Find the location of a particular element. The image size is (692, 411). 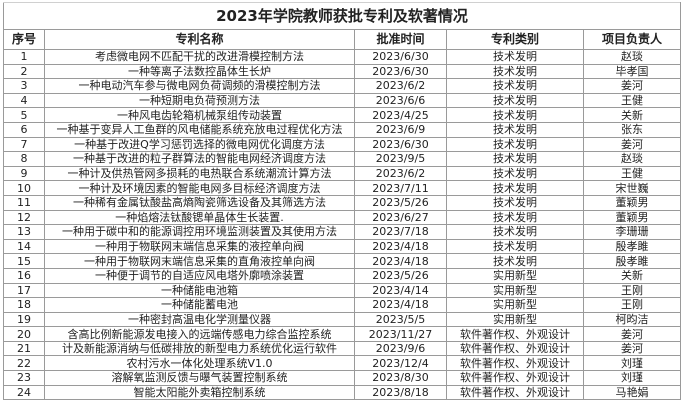

cell-col-index: 20 is located at coordinates (24, 334).